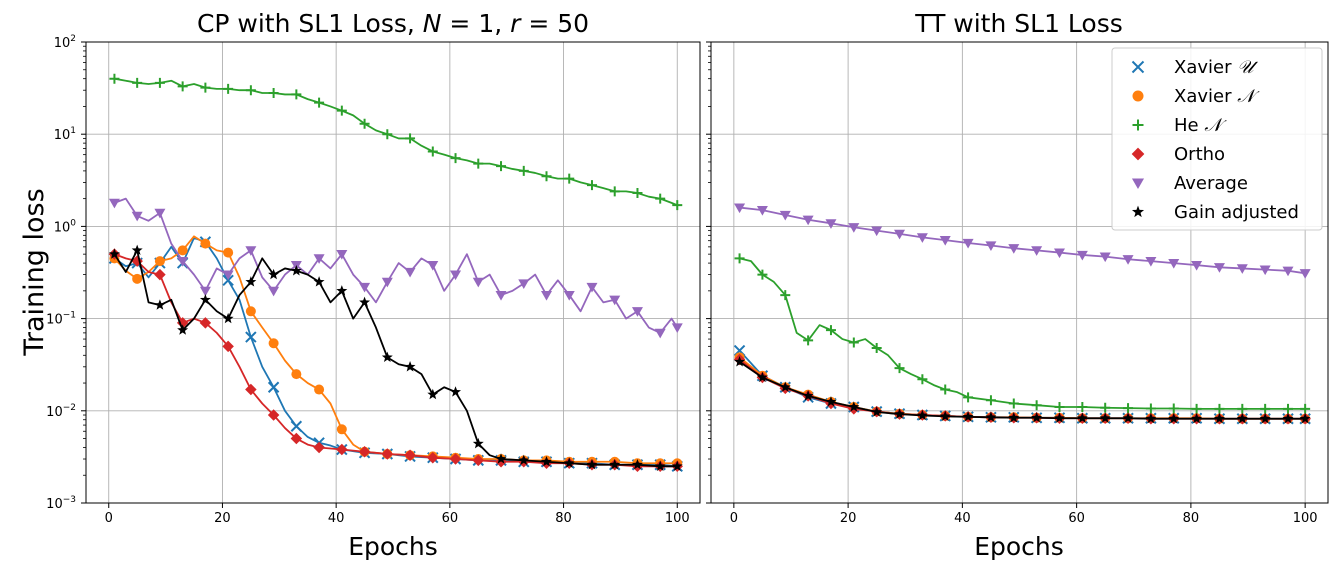 The image size is (1336, 570). Describe the element at coordinates (1194, 67) in the screenshot. I see `legend-item: Xavier 𝒰` at that location.